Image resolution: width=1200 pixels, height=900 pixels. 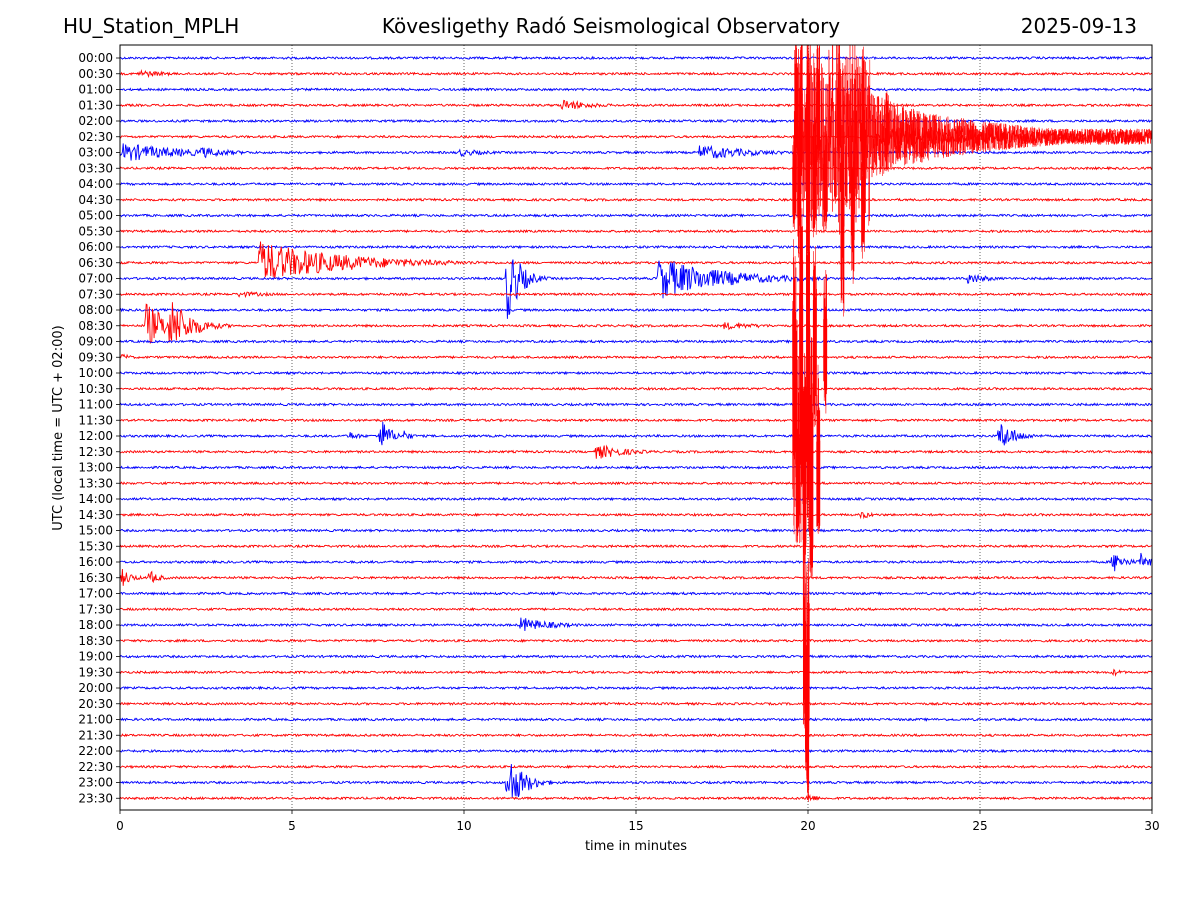 I want to click on y-tick-label: 12:00, so click(x=95, y=436).